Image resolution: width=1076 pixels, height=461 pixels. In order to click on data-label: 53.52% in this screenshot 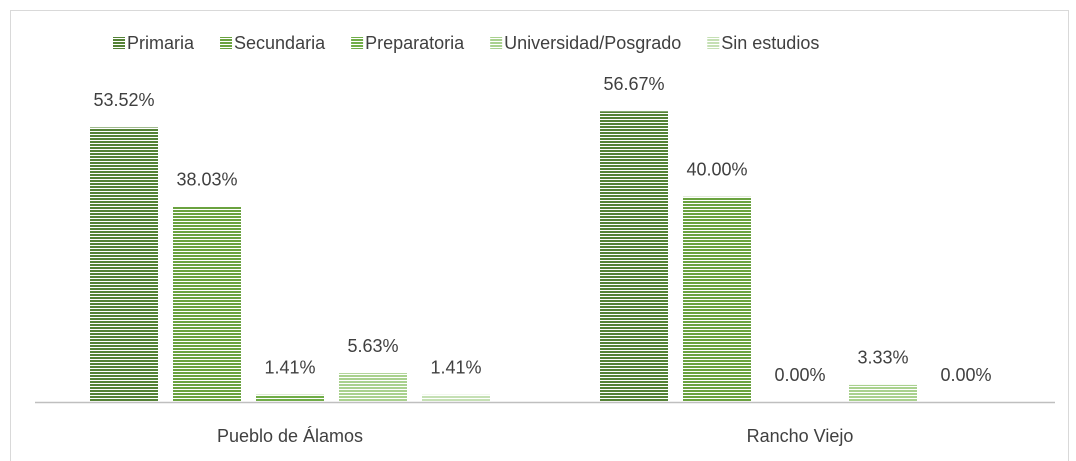, I will do `click(123, 100)`.